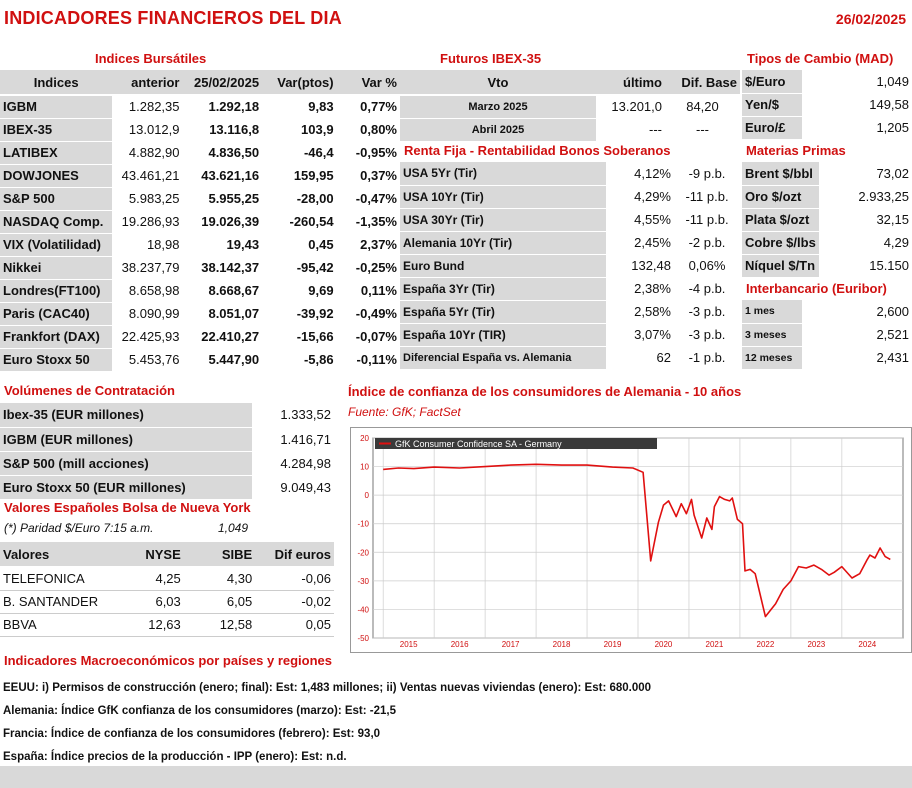  I want to click on renta-fija-row: Diferencial España vs. Alemania 62 -1 p.b., so click(570, 358).